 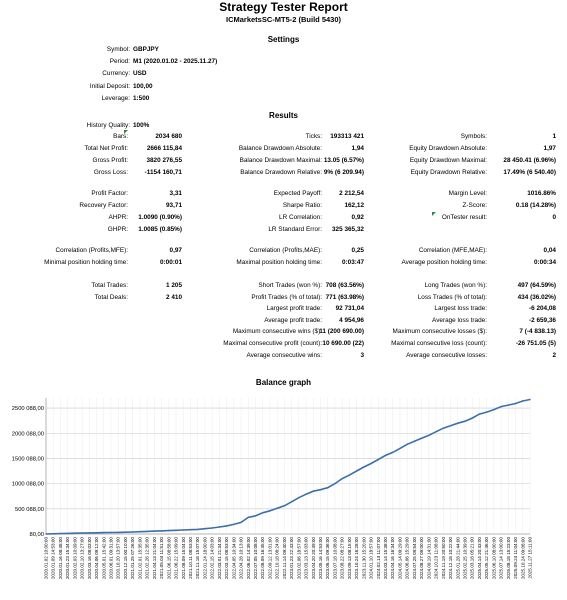 What do you see at coordinates (501, 558) in the screenshot?
I see `x-tick-label: 2025.07.14 13:00:00` at bounding box center [501, 558].